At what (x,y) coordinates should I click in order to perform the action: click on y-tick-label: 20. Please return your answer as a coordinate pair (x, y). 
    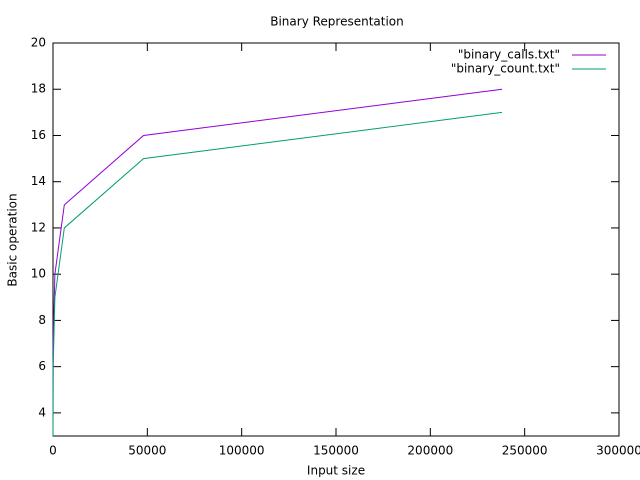
    Looking at the image, I should click on (38, 43).